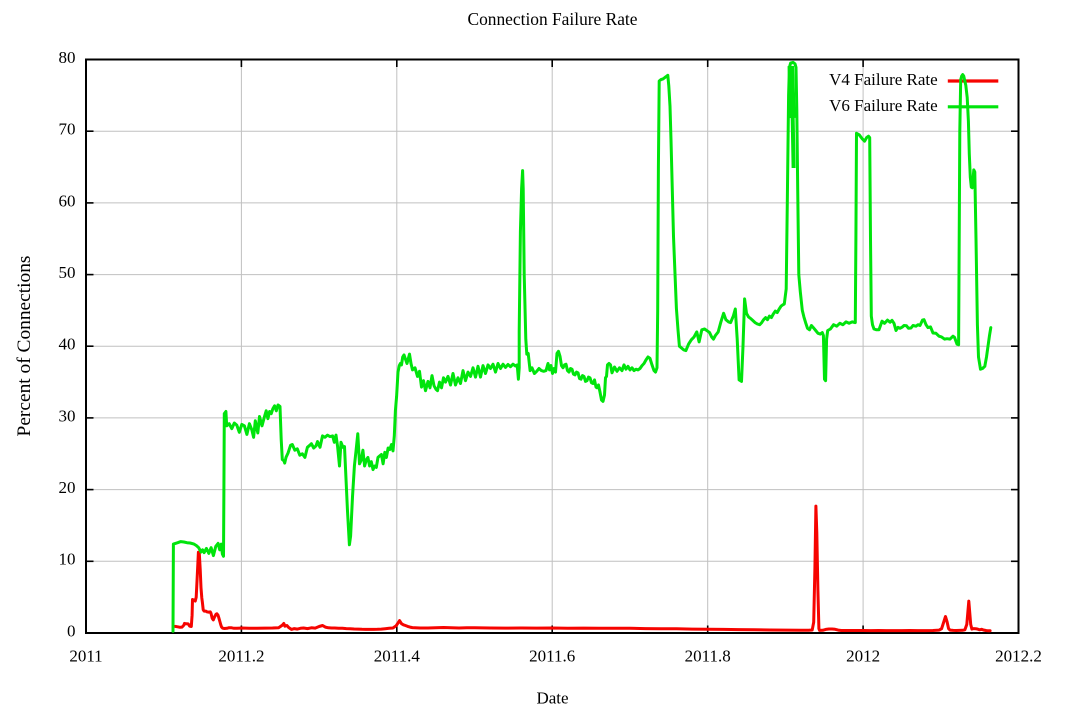 Image resolution: width=1071 pixels, height=723 pixels. What do you see at coordinates (883, 105) in the screenshot?
I see `svg-text: V6 Failure Rate` at bounding box center [883, 105].